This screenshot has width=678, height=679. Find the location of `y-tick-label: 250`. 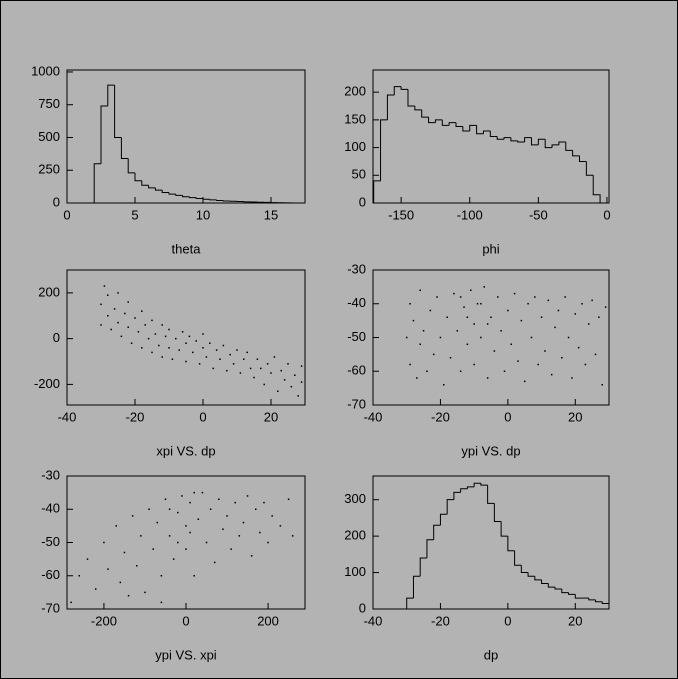

y-tick-label: 250 is located at coordinates (49, 169).